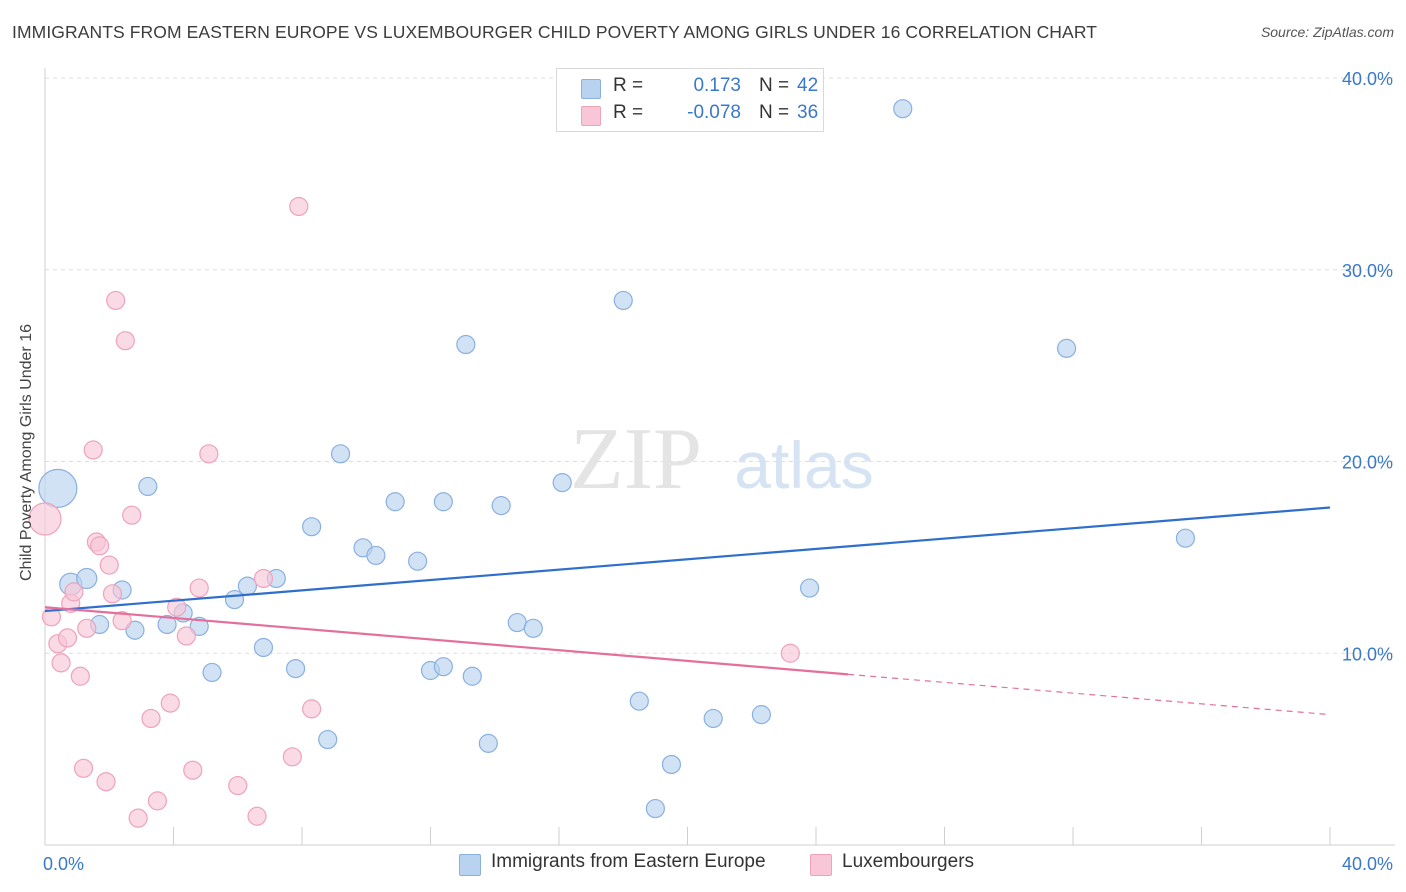 This screenshot has width=1406, height=892. What do you see at coordinates (1367, 463) in the screenshot?
I see `y-tick-label: 20.0%` at bounding box center [1367, 463].